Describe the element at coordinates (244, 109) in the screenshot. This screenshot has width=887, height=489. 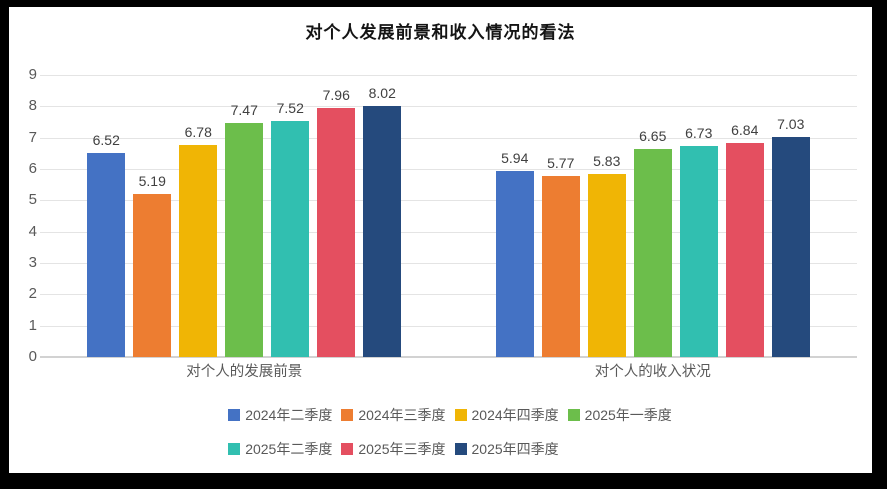
I see `bar-value-label: 7.47` at that location.